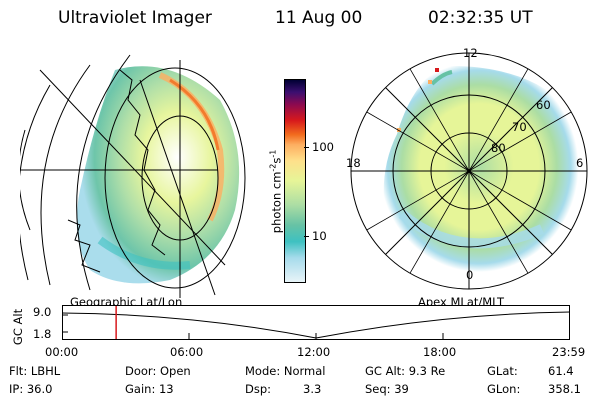  What do you see at coordinates (480, 18) in the screenshot?
I see `observation-time: 02:32:35 UT` at bounding box center [480, 18].